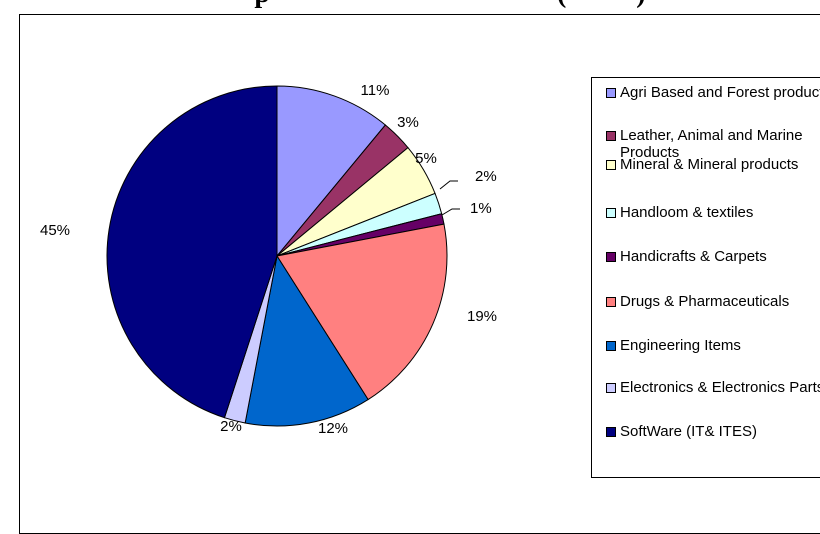 The height and width of the screenshot is (534, 820). Describe the element at coordinates (375, 90) in the screenshot. I see `data-label-0: 11%` at that location.